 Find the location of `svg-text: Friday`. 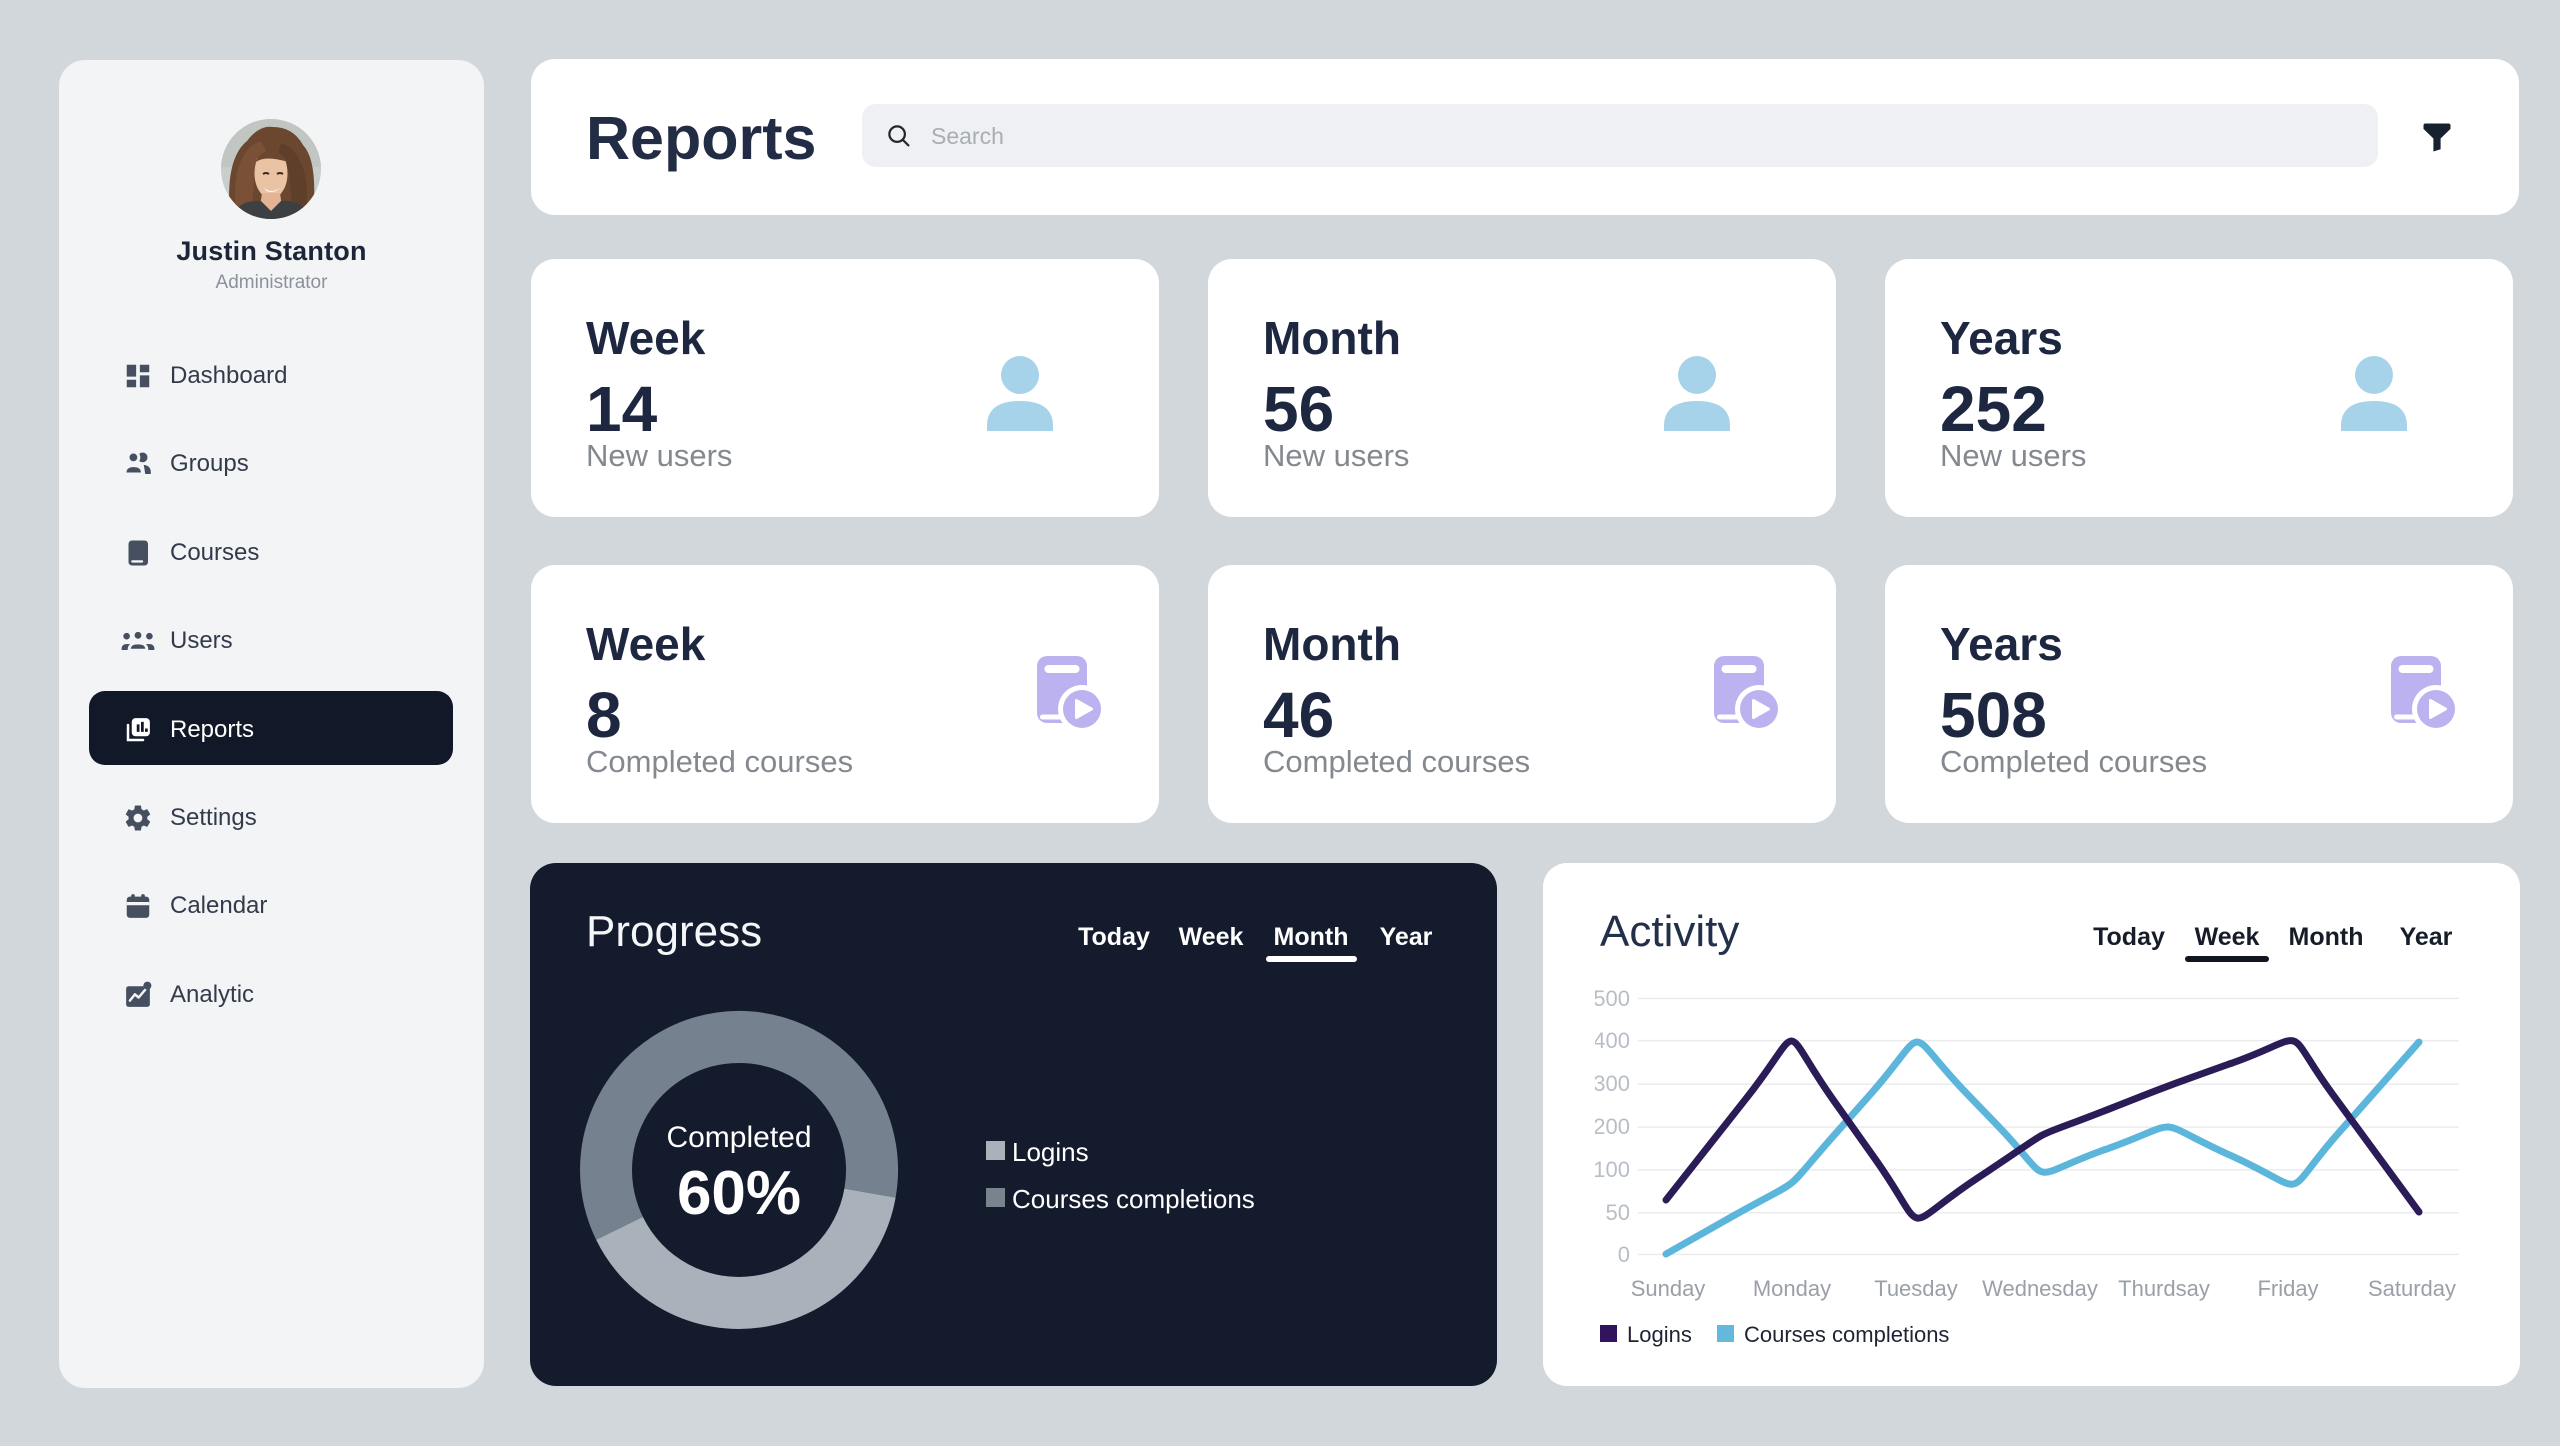

svg-text: Friday is located at coordinates (2287, 1288).